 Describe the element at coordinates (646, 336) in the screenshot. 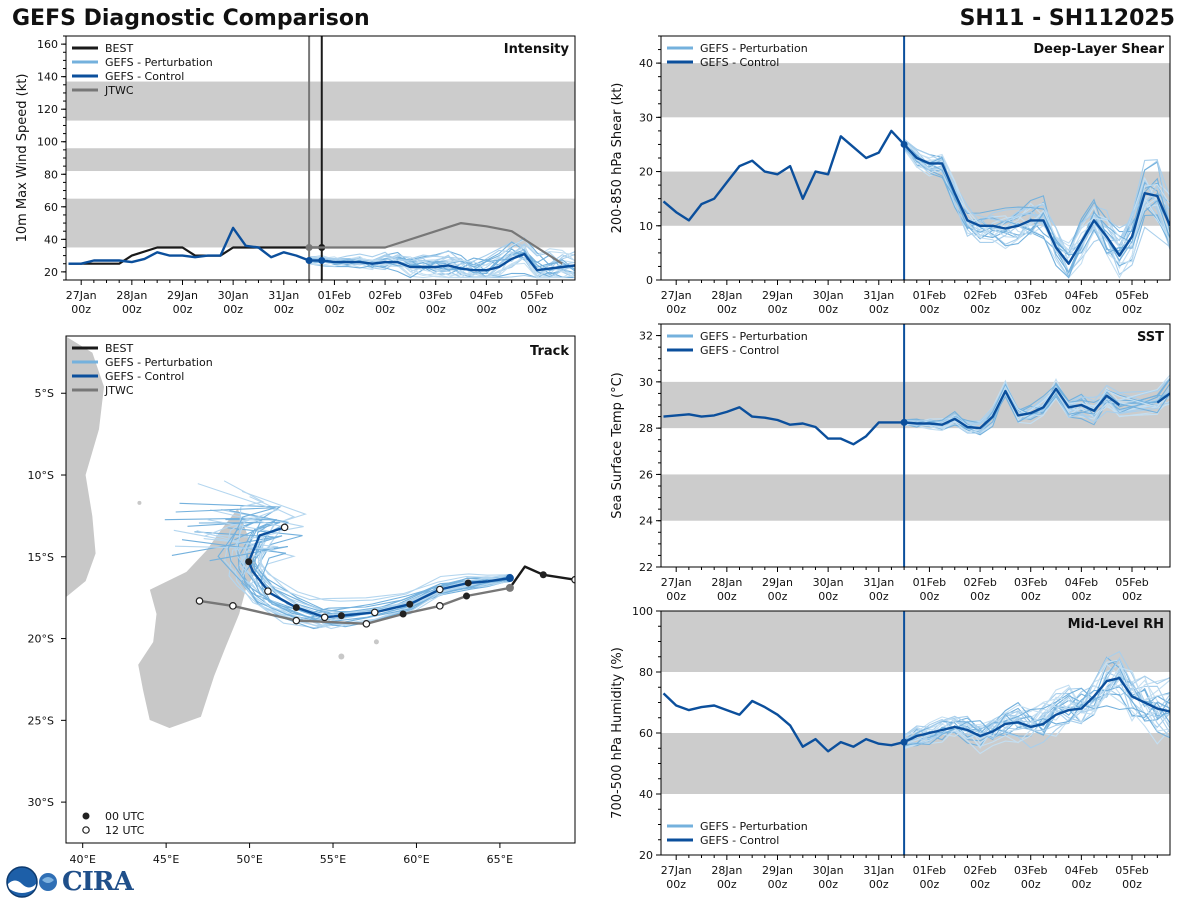

I see `sst-ytick-label: 32` at that location.